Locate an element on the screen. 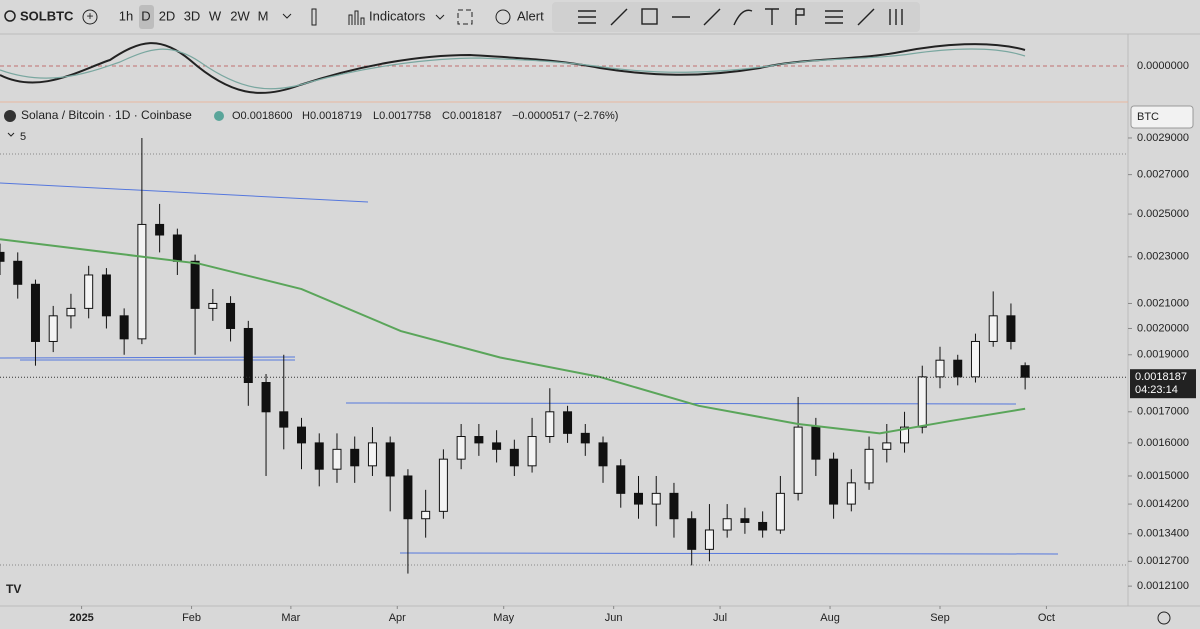 This screenshot has height=629, width=1200. interval-button: 3D is located at coordinates (192, 15).